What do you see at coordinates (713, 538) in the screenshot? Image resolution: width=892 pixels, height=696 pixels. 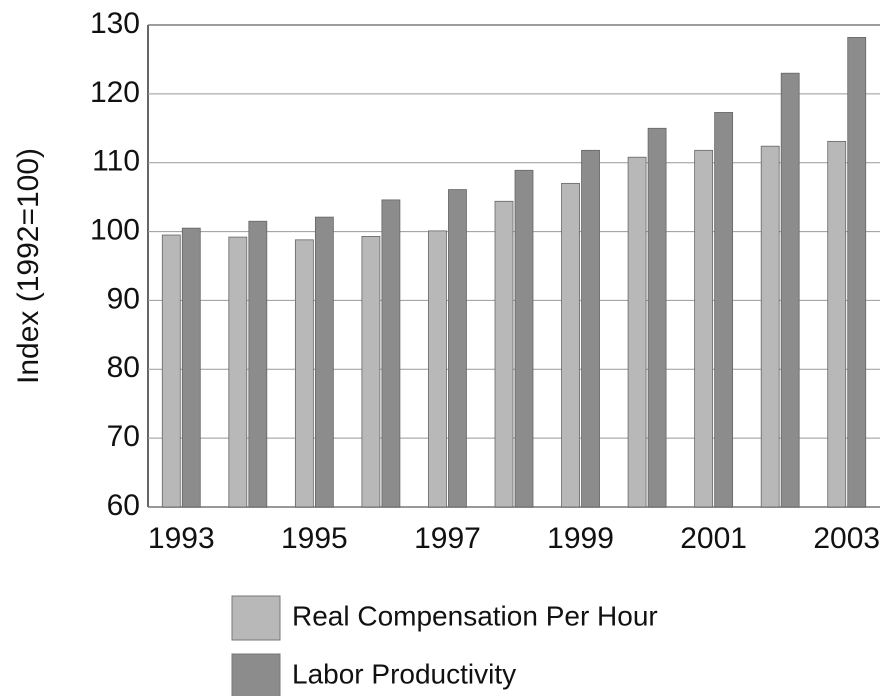 I see `x-tick-label: 2001` at bounding box center [713, 538].